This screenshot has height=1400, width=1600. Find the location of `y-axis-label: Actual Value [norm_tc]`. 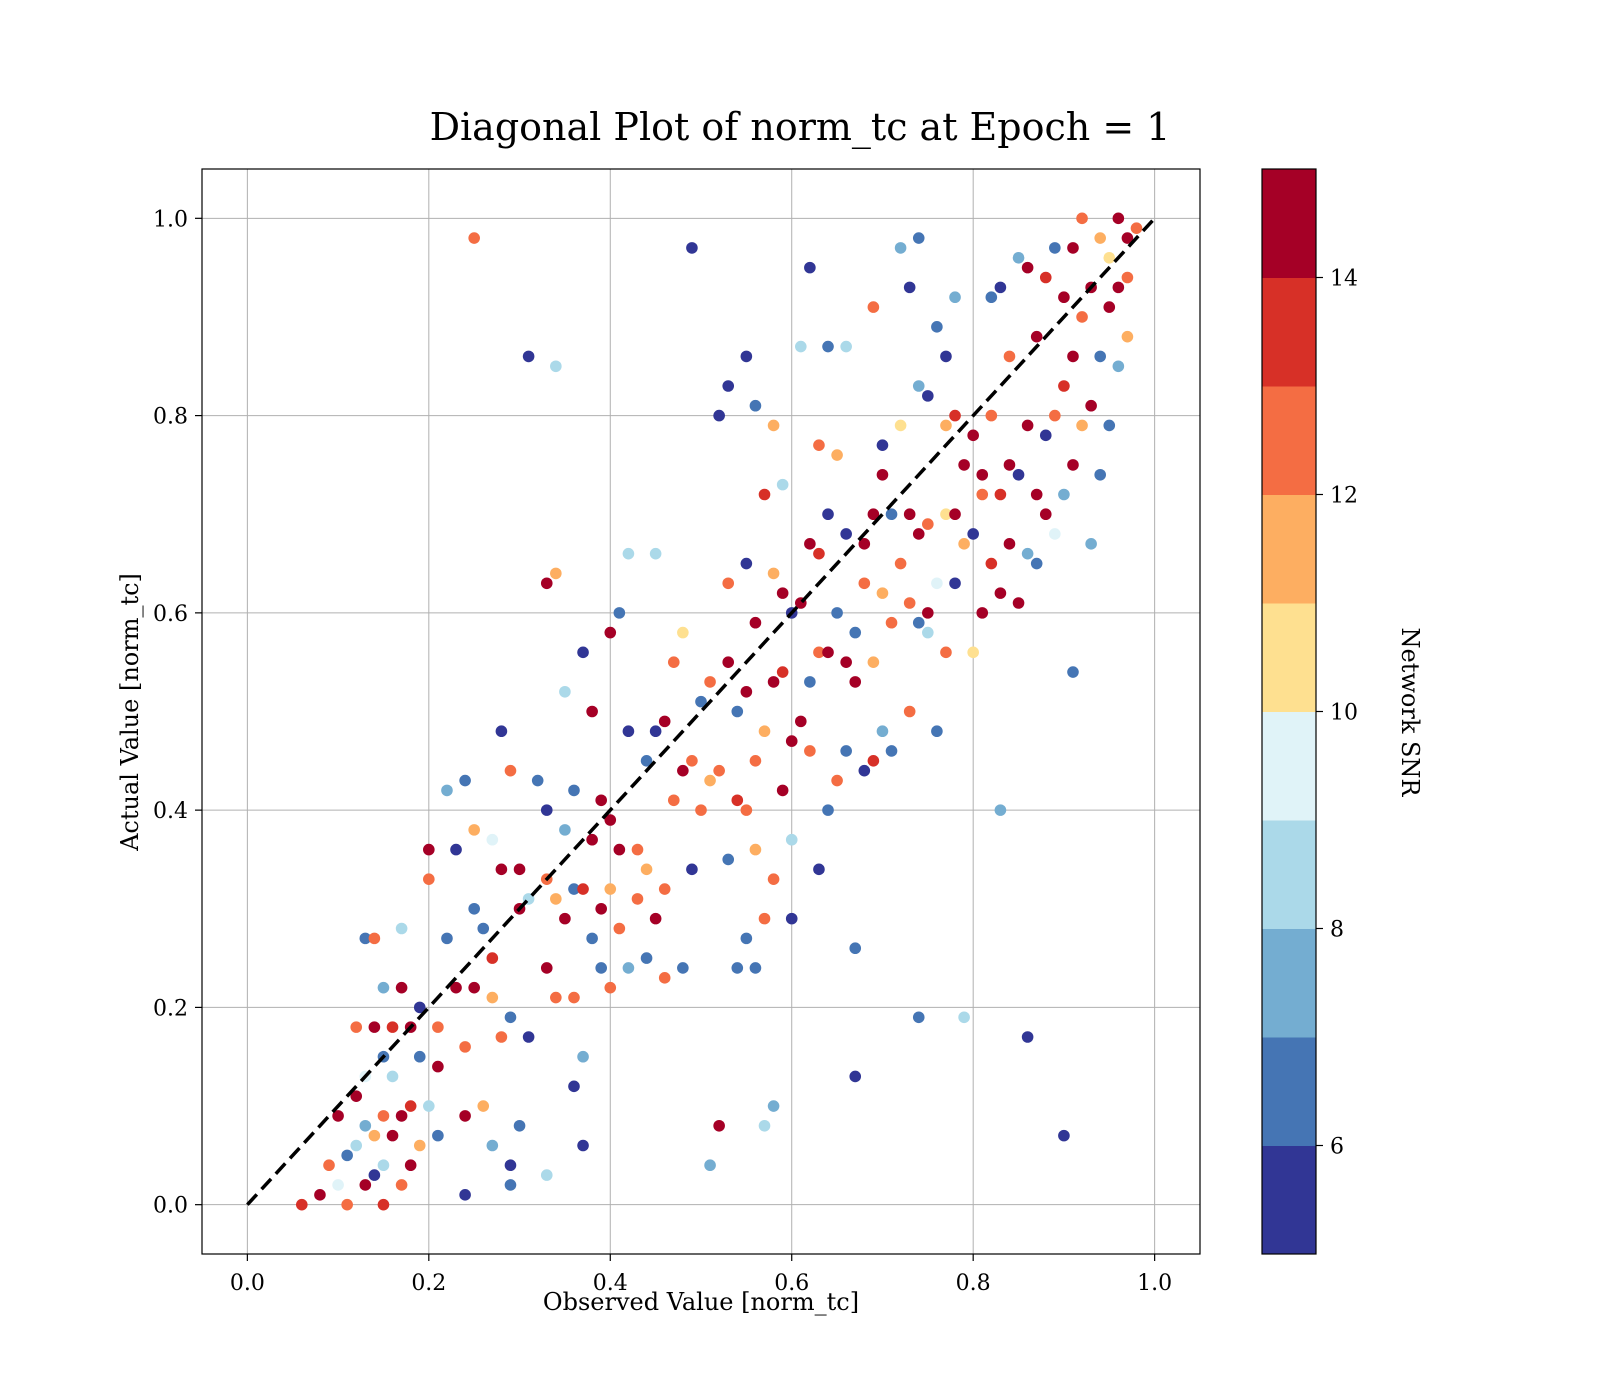

y-axis-label: Actual Value [norm_tc] is located at coordinates (130, 712).